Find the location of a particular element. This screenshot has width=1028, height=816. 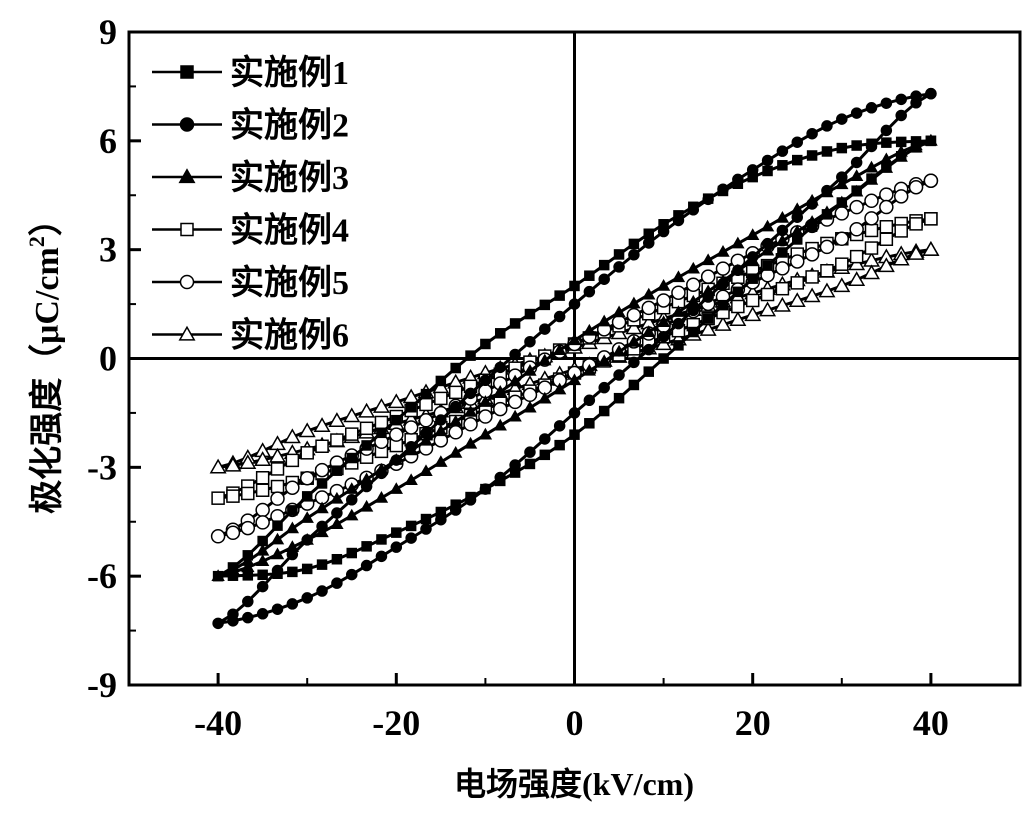

x-tick-label: -40 is located at coordinates (218, 723).